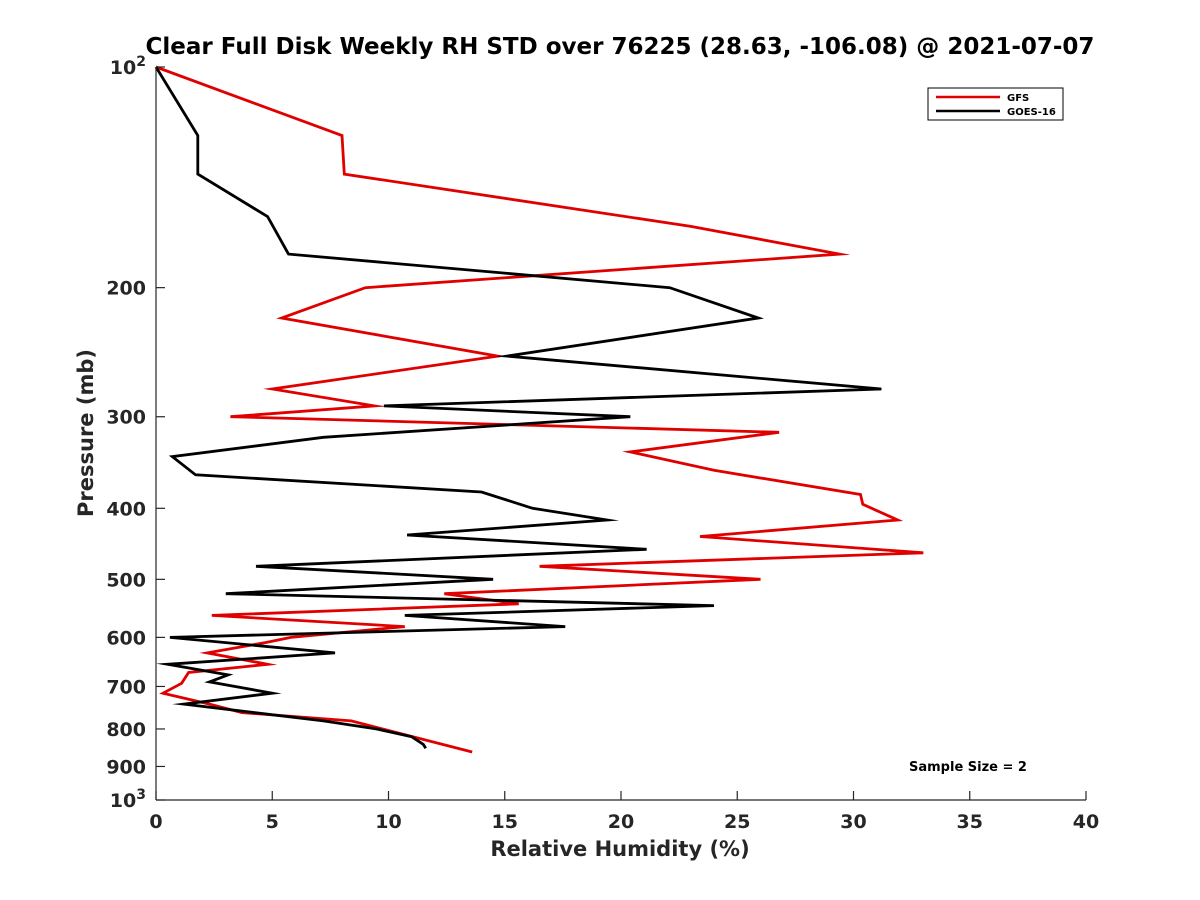 This screenshot has width=1200, height=900. I want to click on y-tick-label: 10², so click(128, 66).